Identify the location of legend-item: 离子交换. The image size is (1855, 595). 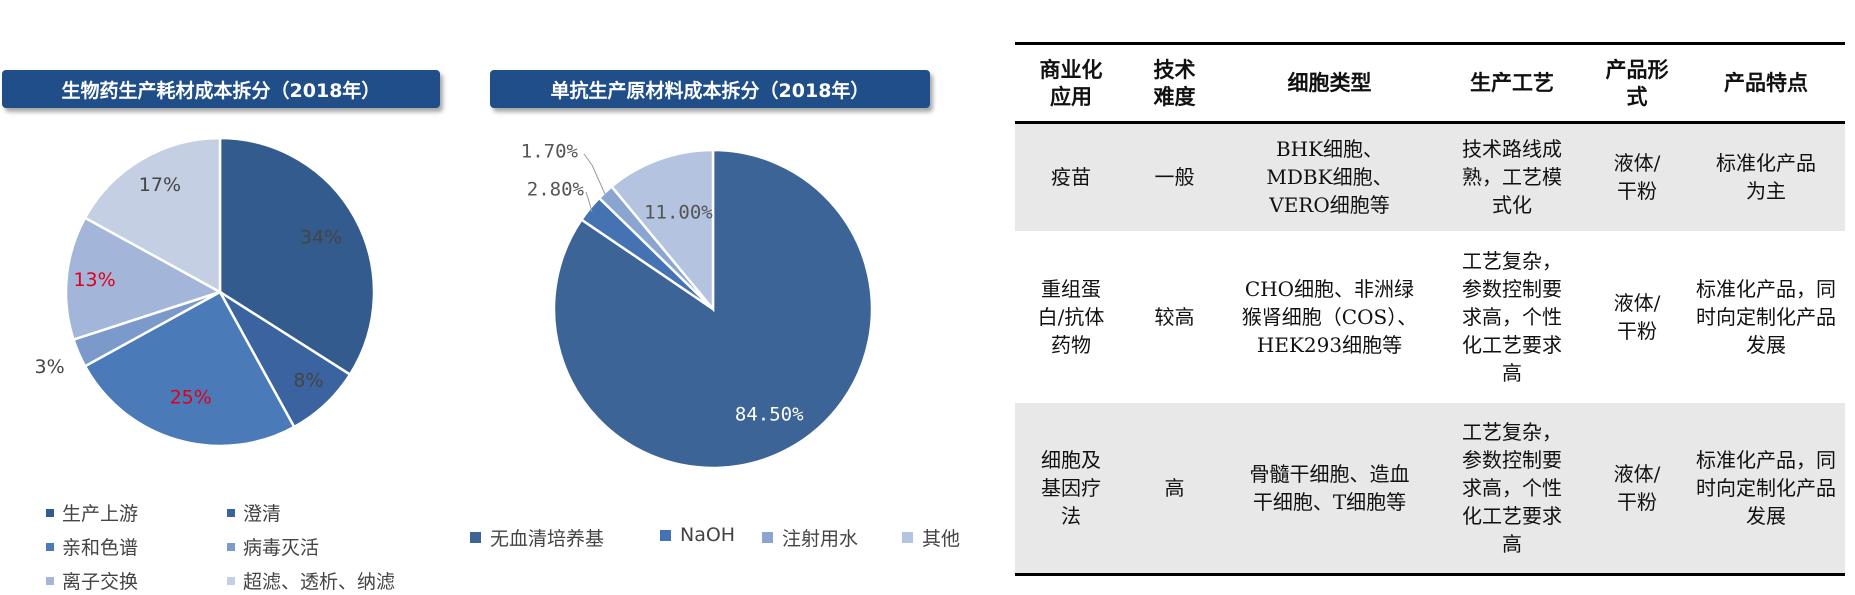
(92, 580).